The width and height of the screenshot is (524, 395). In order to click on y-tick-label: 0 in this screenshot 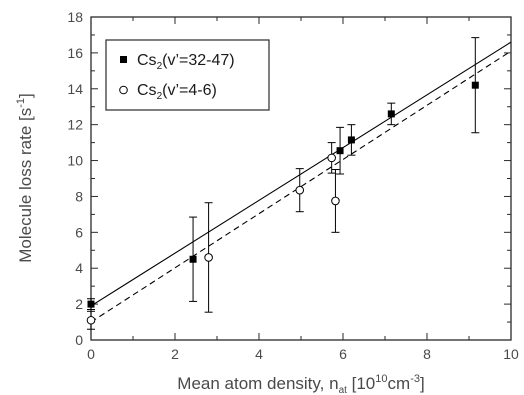, I will do `click(79, 340)`.